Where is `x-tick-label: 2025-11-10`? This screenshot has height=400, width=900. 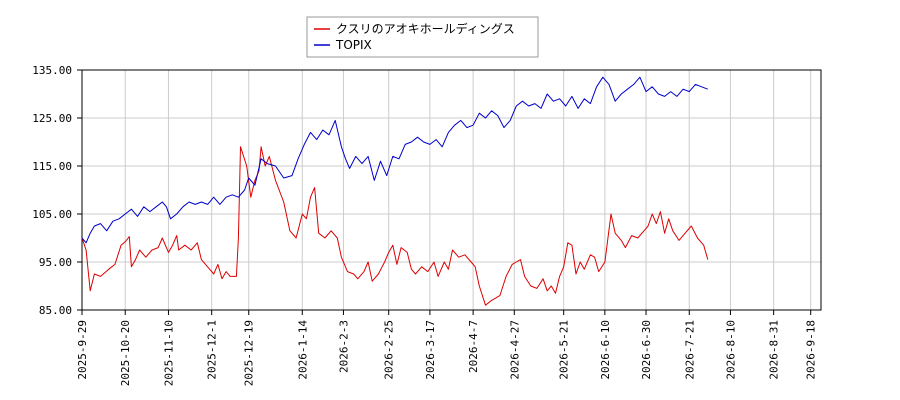 x-tick-label: 2025-11-10 is located at coordinates (168, 353).